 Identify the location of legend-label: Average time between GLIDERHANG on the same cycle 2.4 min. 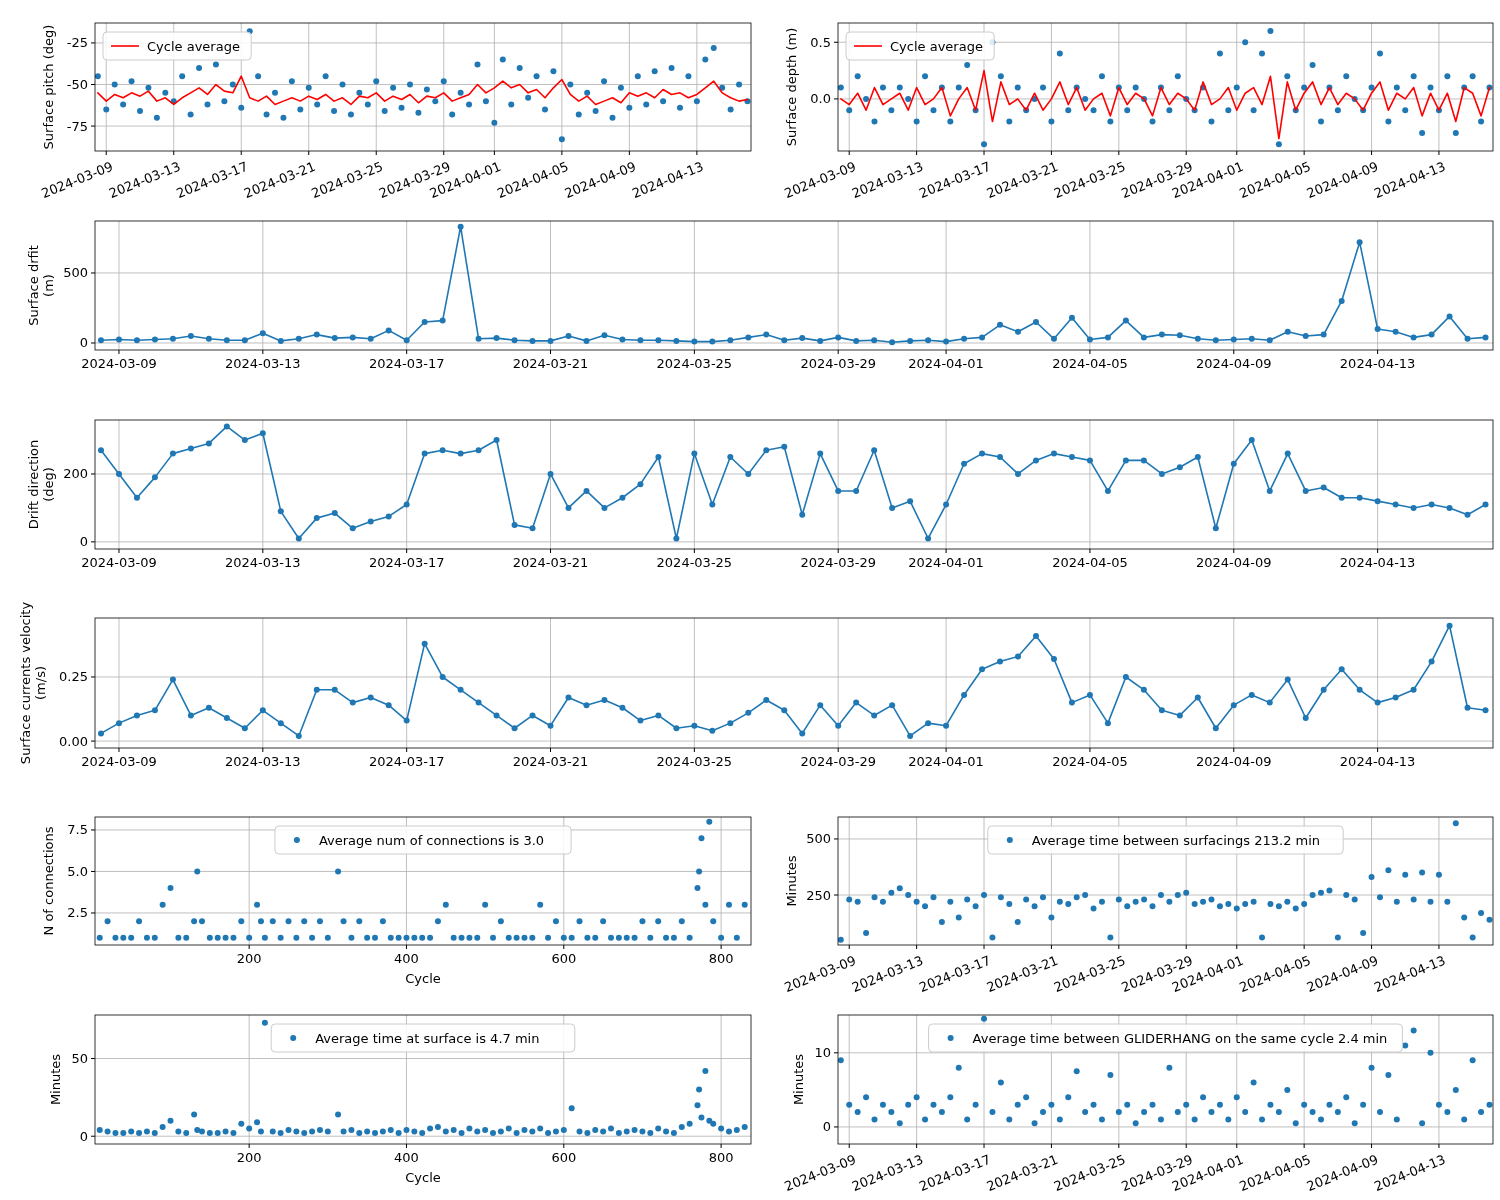
(1180, 1038).